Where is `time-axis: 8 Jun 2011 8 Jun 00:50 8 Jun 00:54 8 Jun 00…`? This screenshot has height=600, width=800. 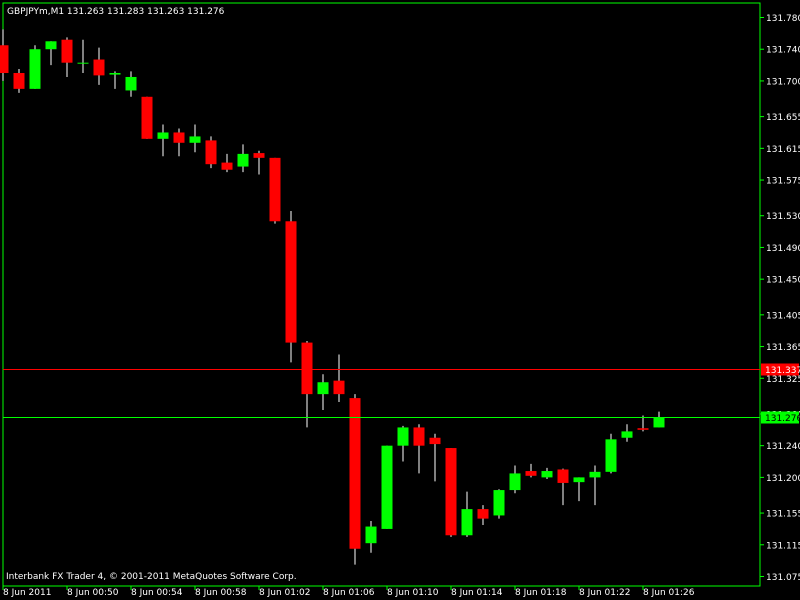
time-axis: 8 Jun 2011 8 Jun 00:50 8 Jun 00:54 8 Jun 00… is located at coordinates (348, 592).